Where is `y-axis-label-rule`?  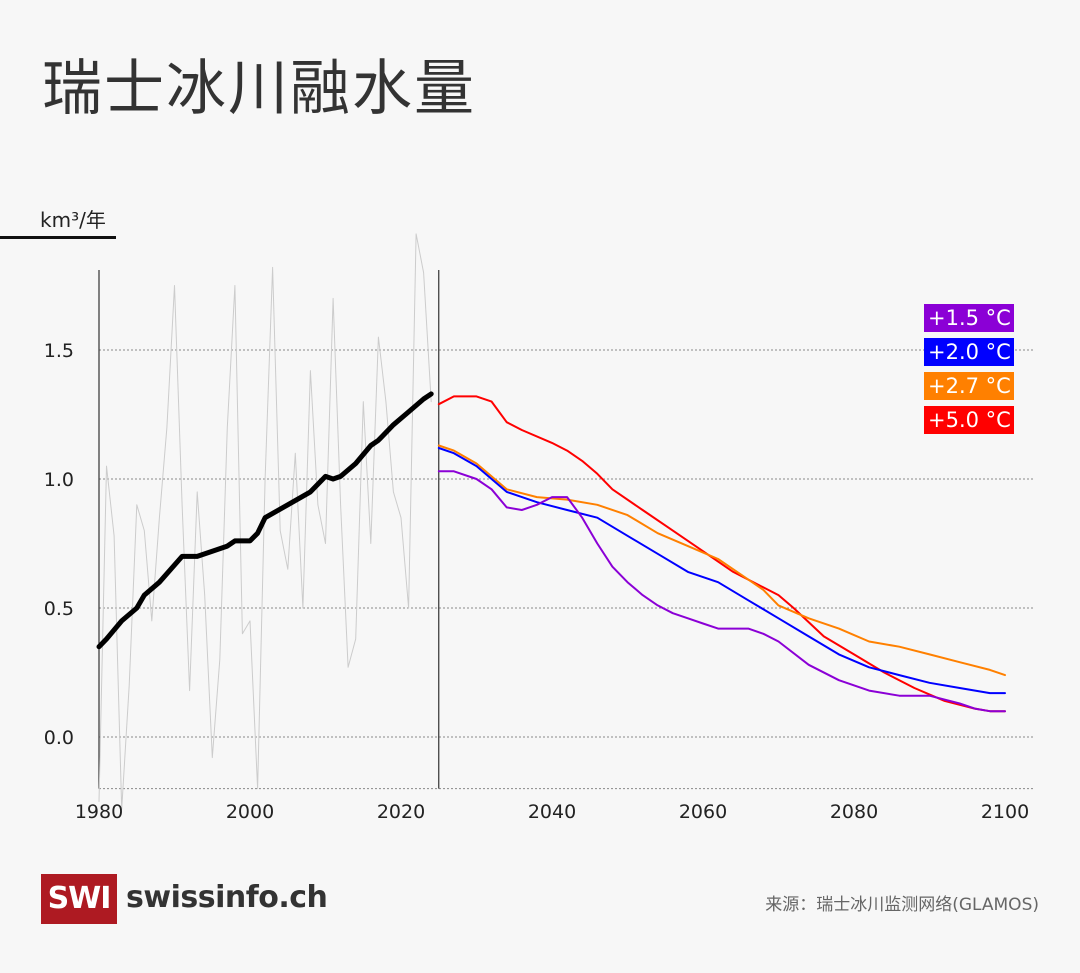 y-axis-label-rule is located at coordinates (58, 237).